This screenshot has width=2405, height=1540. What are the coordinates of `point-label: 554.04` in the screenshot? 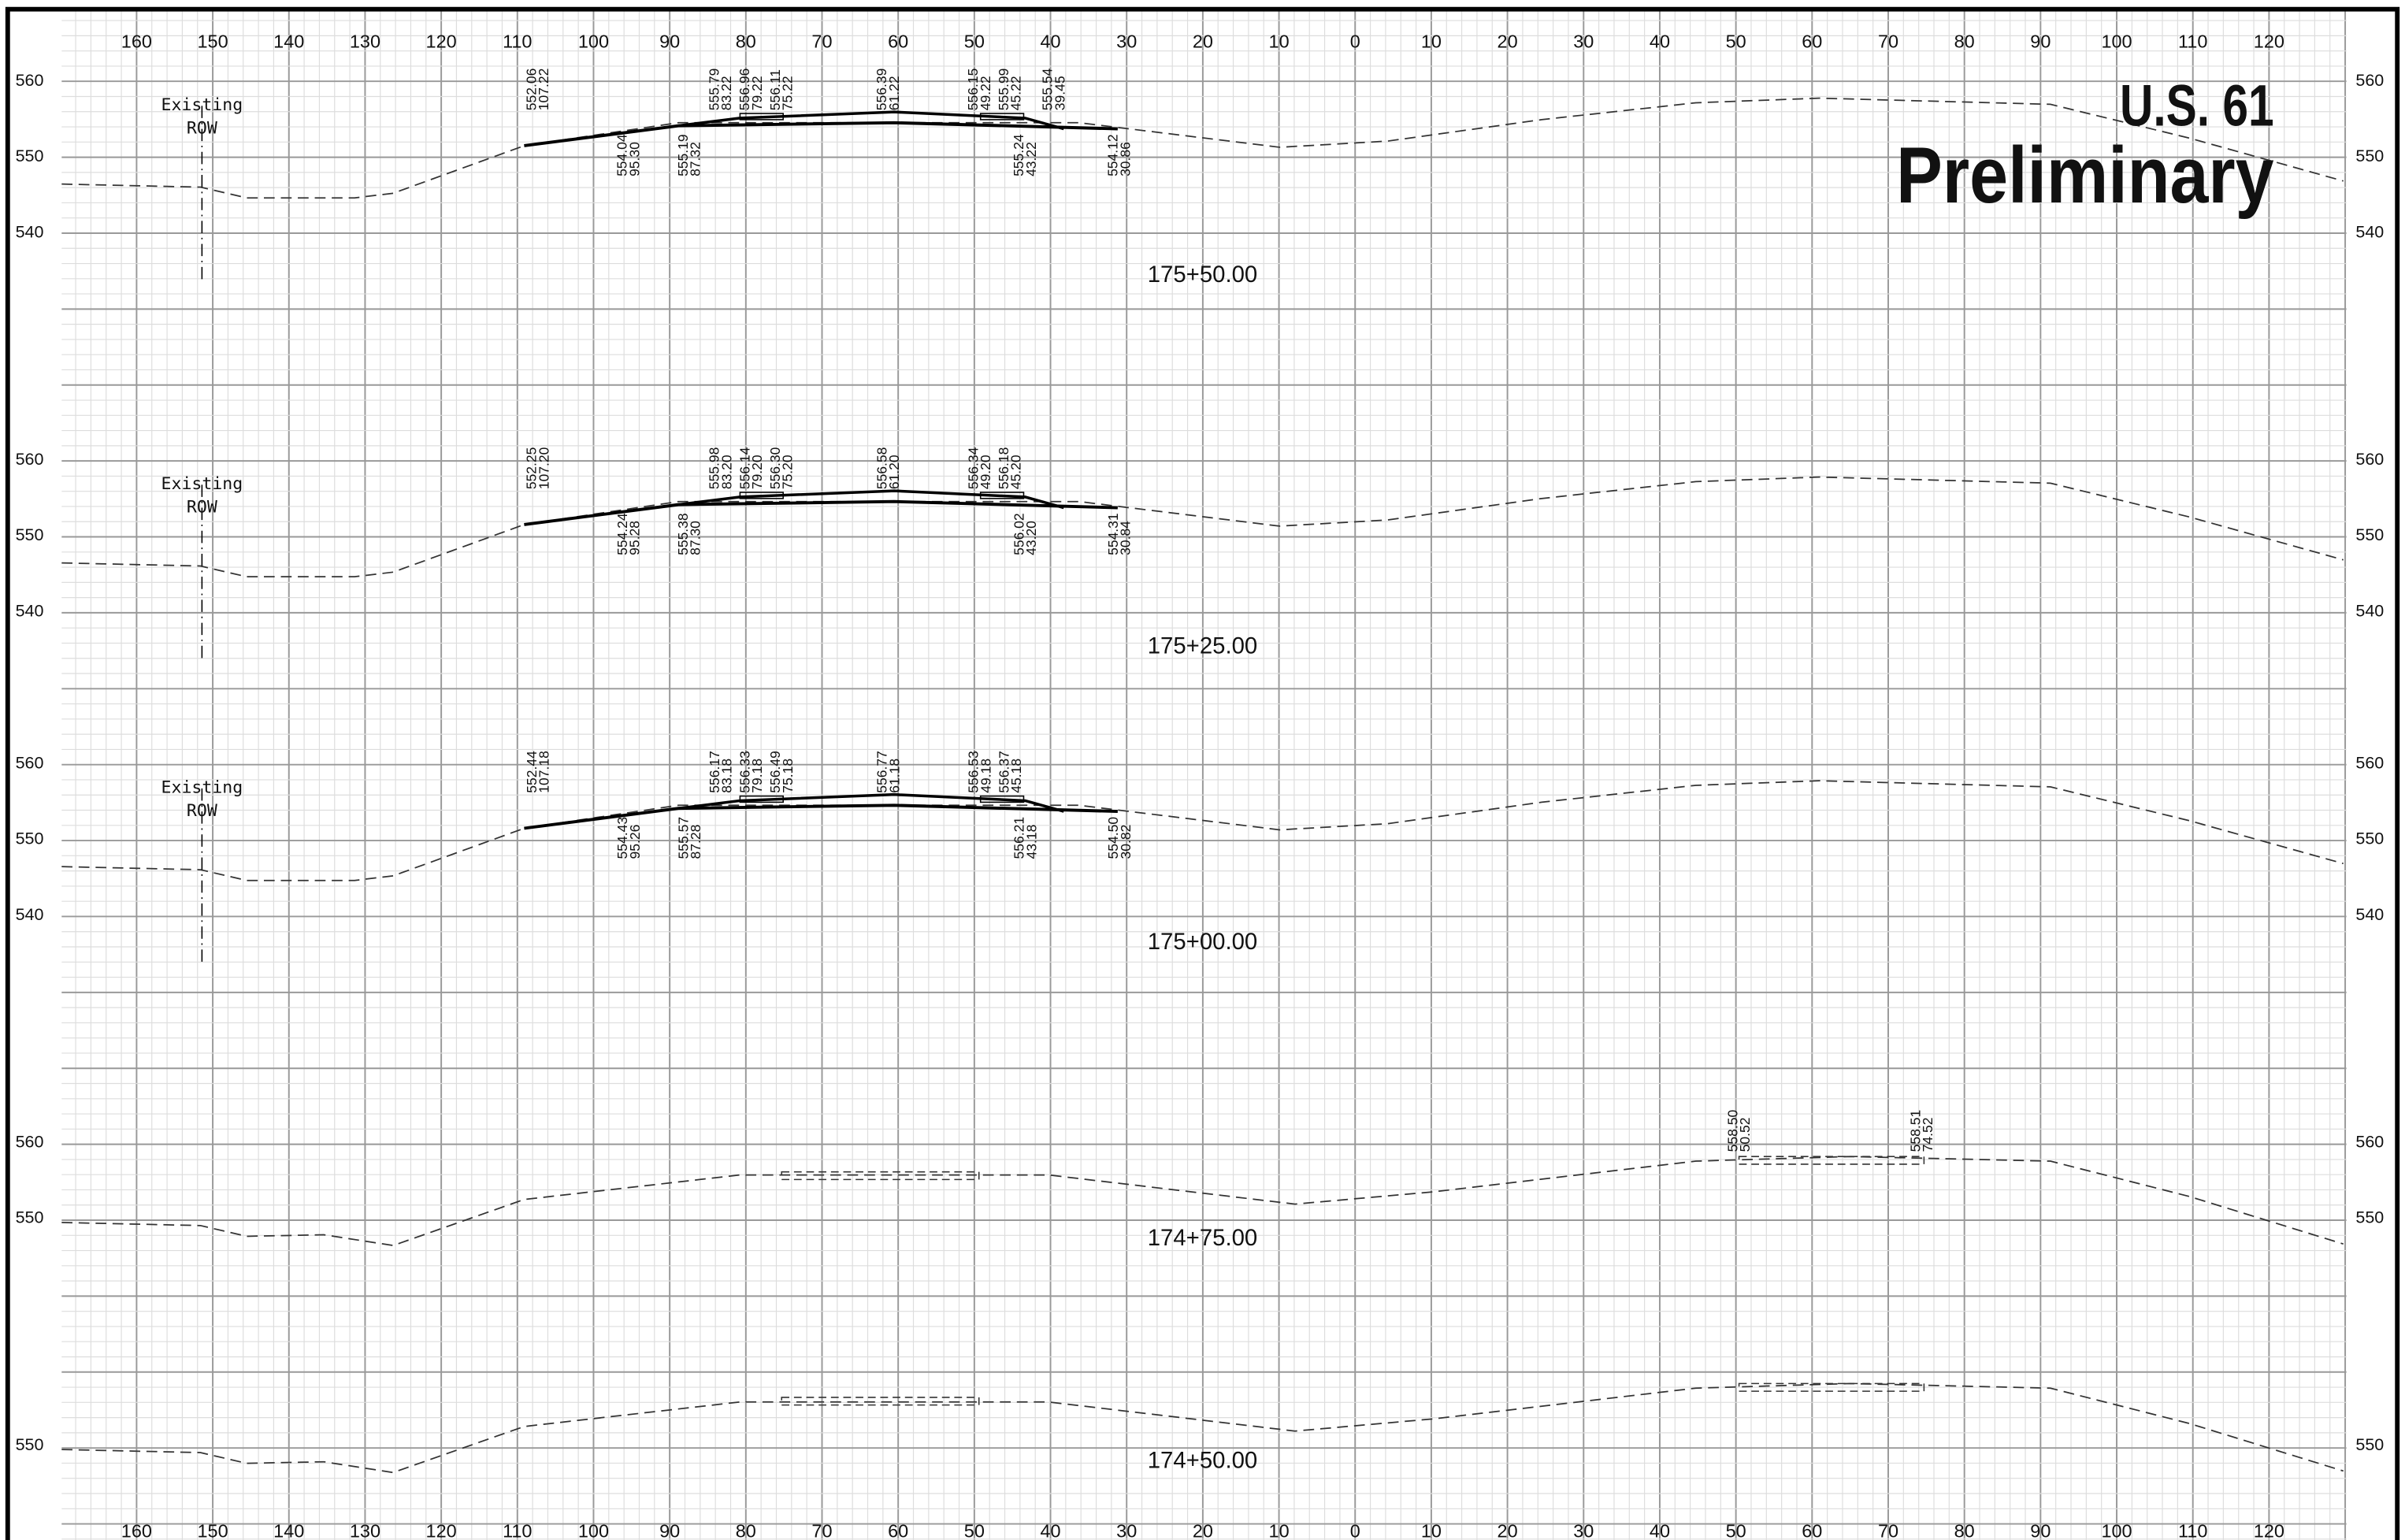 It's located at (622, 155).